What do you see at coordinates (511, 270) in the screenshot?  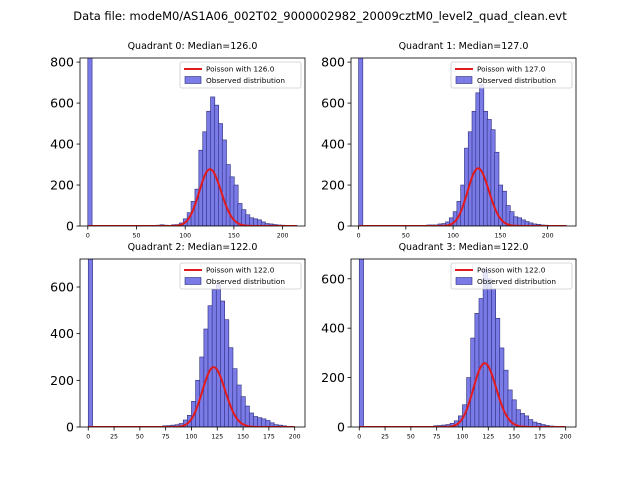 I see `legend-label-poisson: Poisson with 122.0` at bounding box center [511, 270].